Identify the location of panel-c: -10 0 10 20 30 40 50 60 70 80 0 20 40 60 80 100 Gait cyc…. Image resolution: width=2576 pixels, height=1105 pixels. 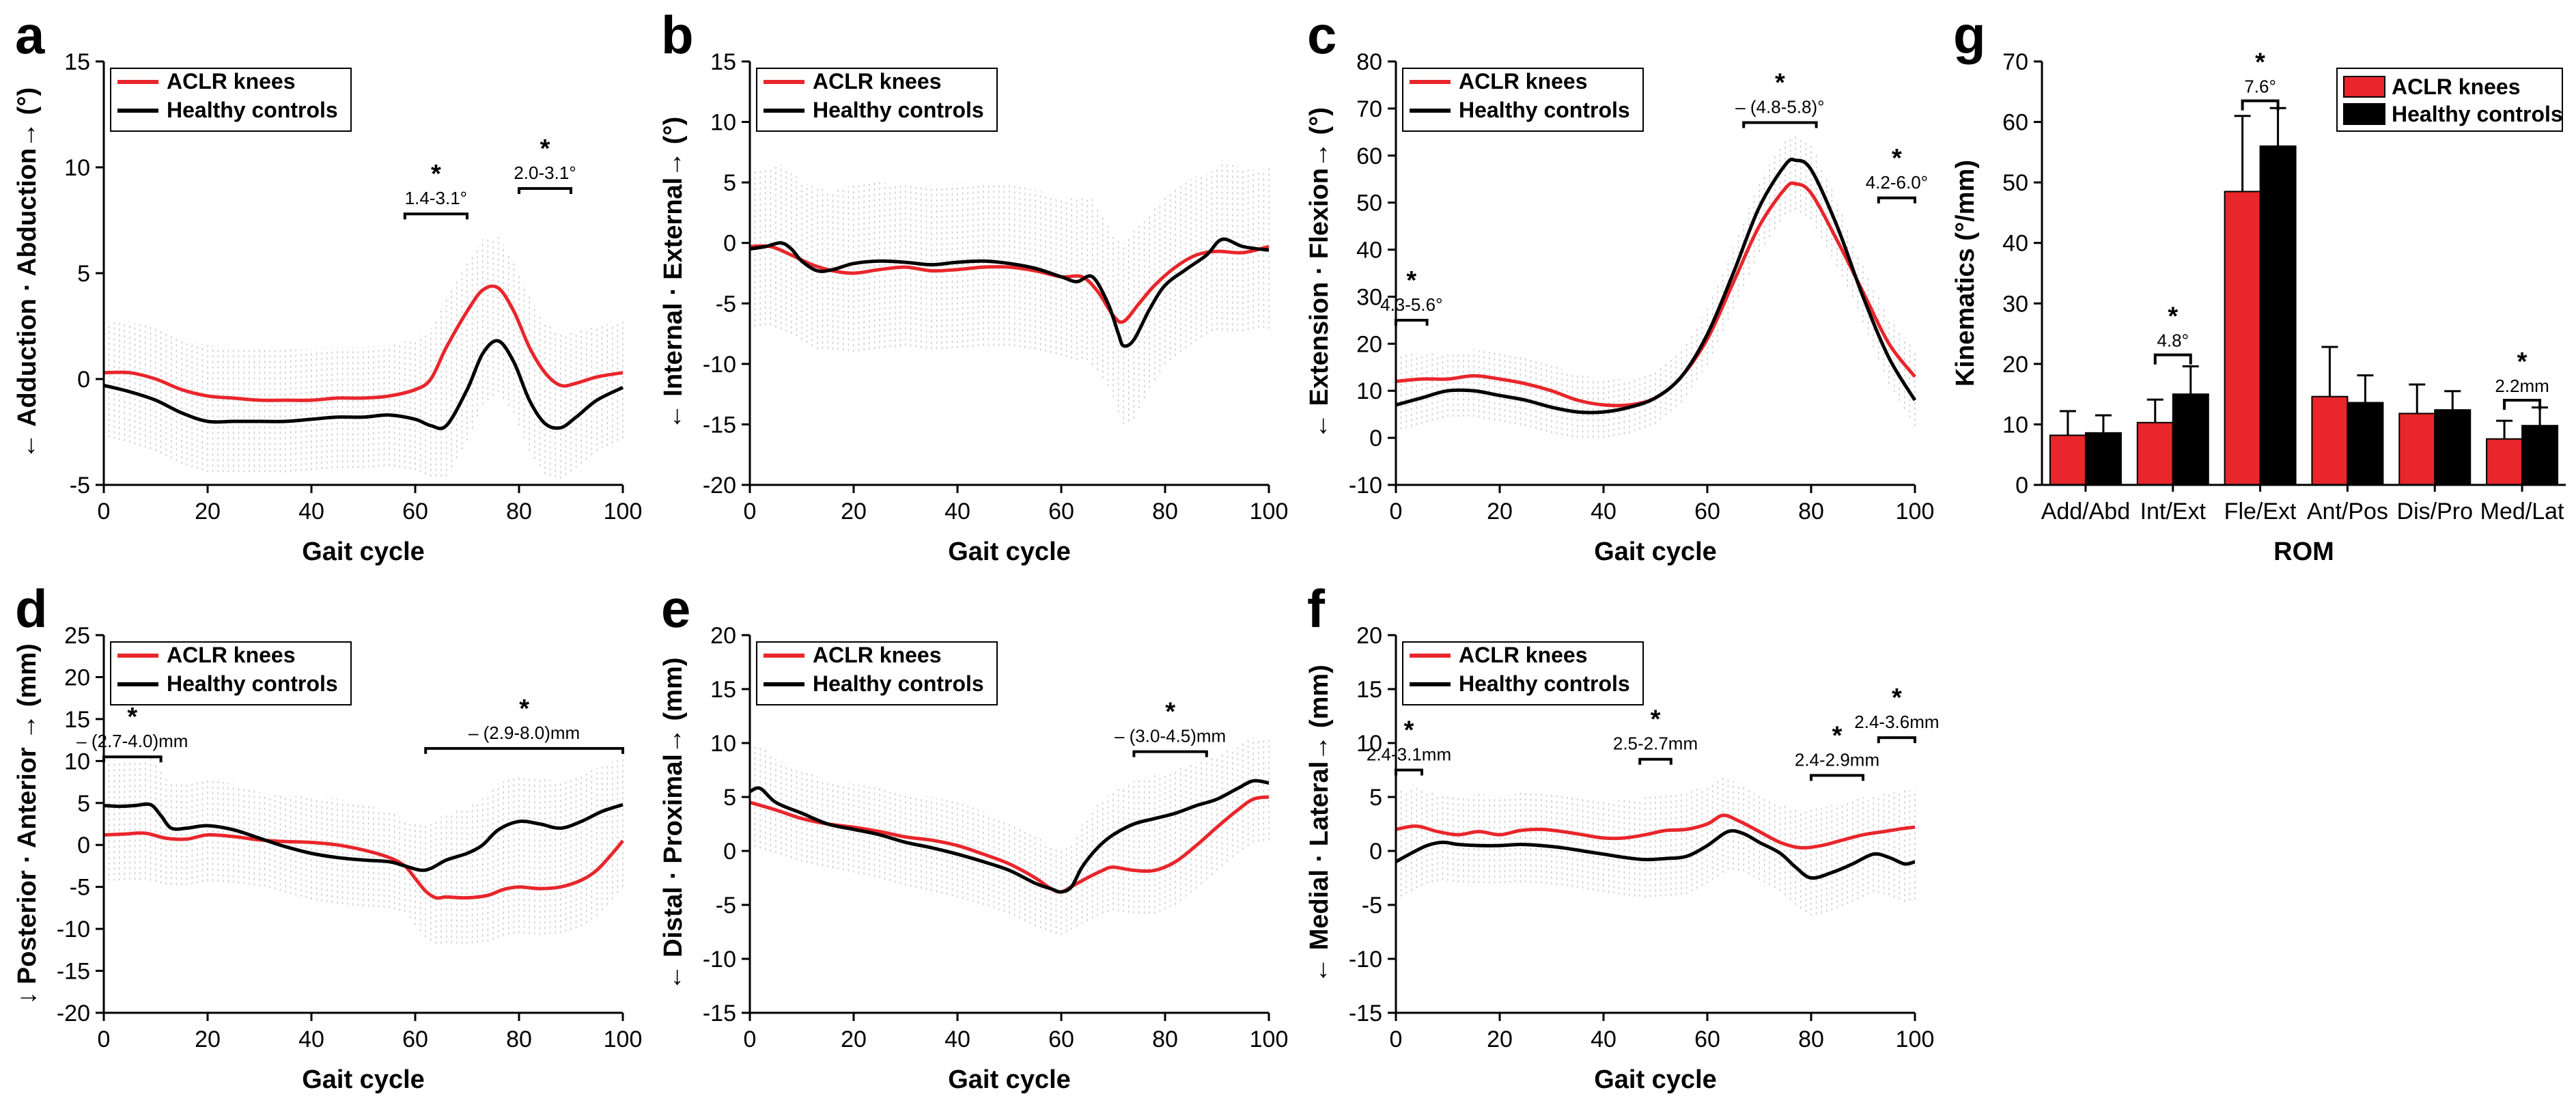
(1619, 285).